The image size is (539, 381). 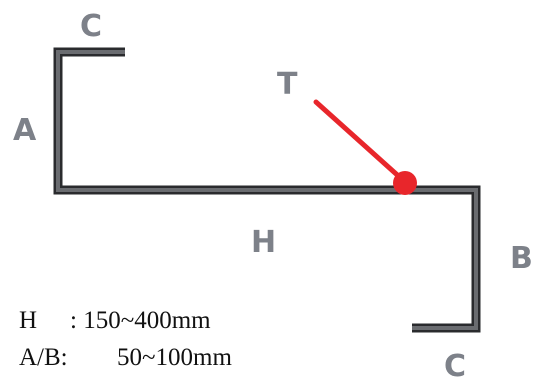 What do you see at coordinates (521, 258) in the screenshot?
I see `label-b: B` at bounding box center [521, 258].